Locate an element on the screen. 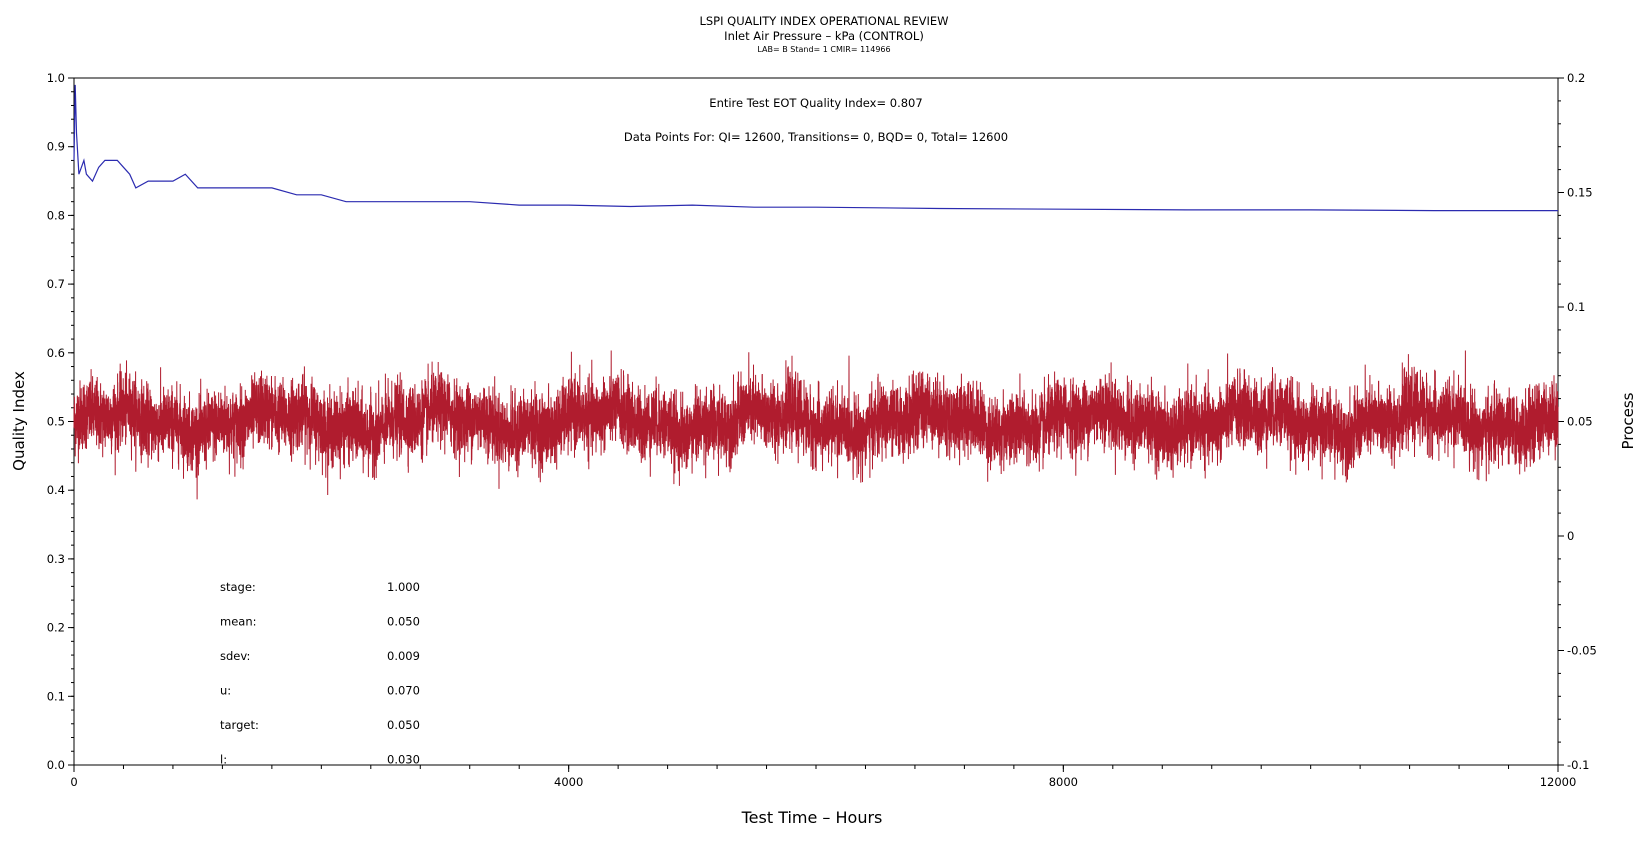  stat-label: u: is located at coordinates (225, 691).